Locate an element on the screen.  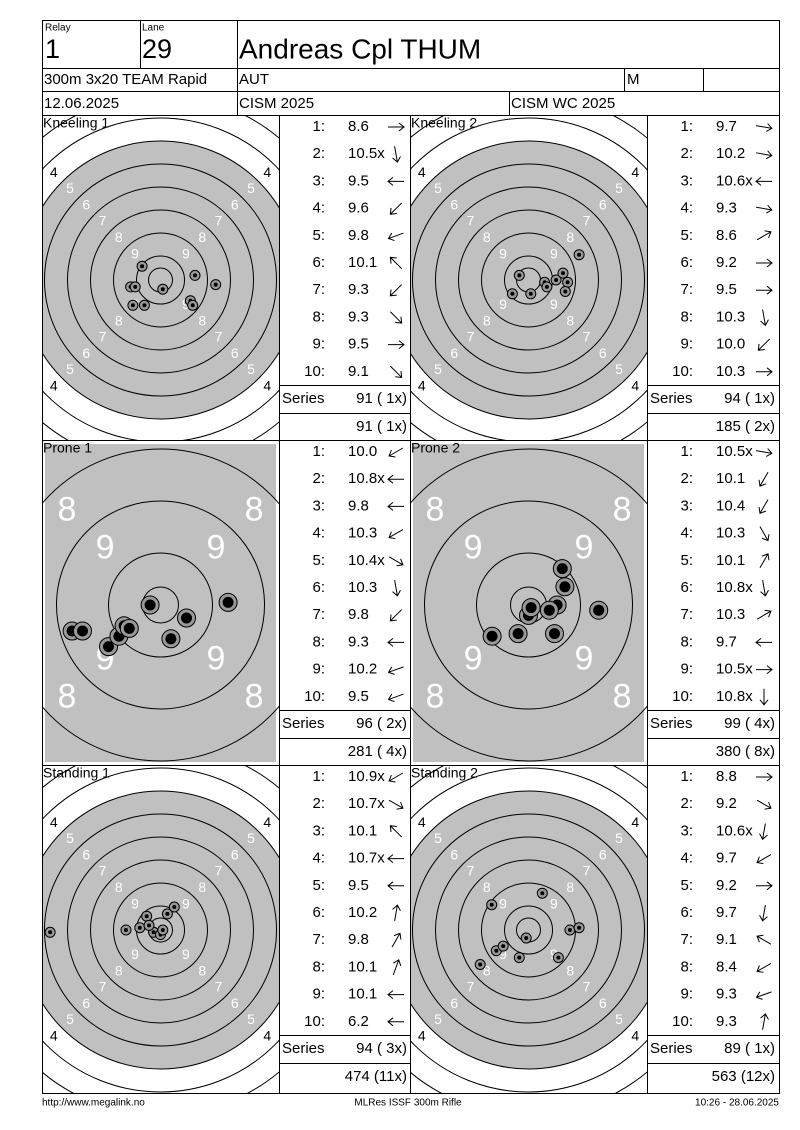
panel-title: Kneeling 2 is located at coordinates (444, 123).